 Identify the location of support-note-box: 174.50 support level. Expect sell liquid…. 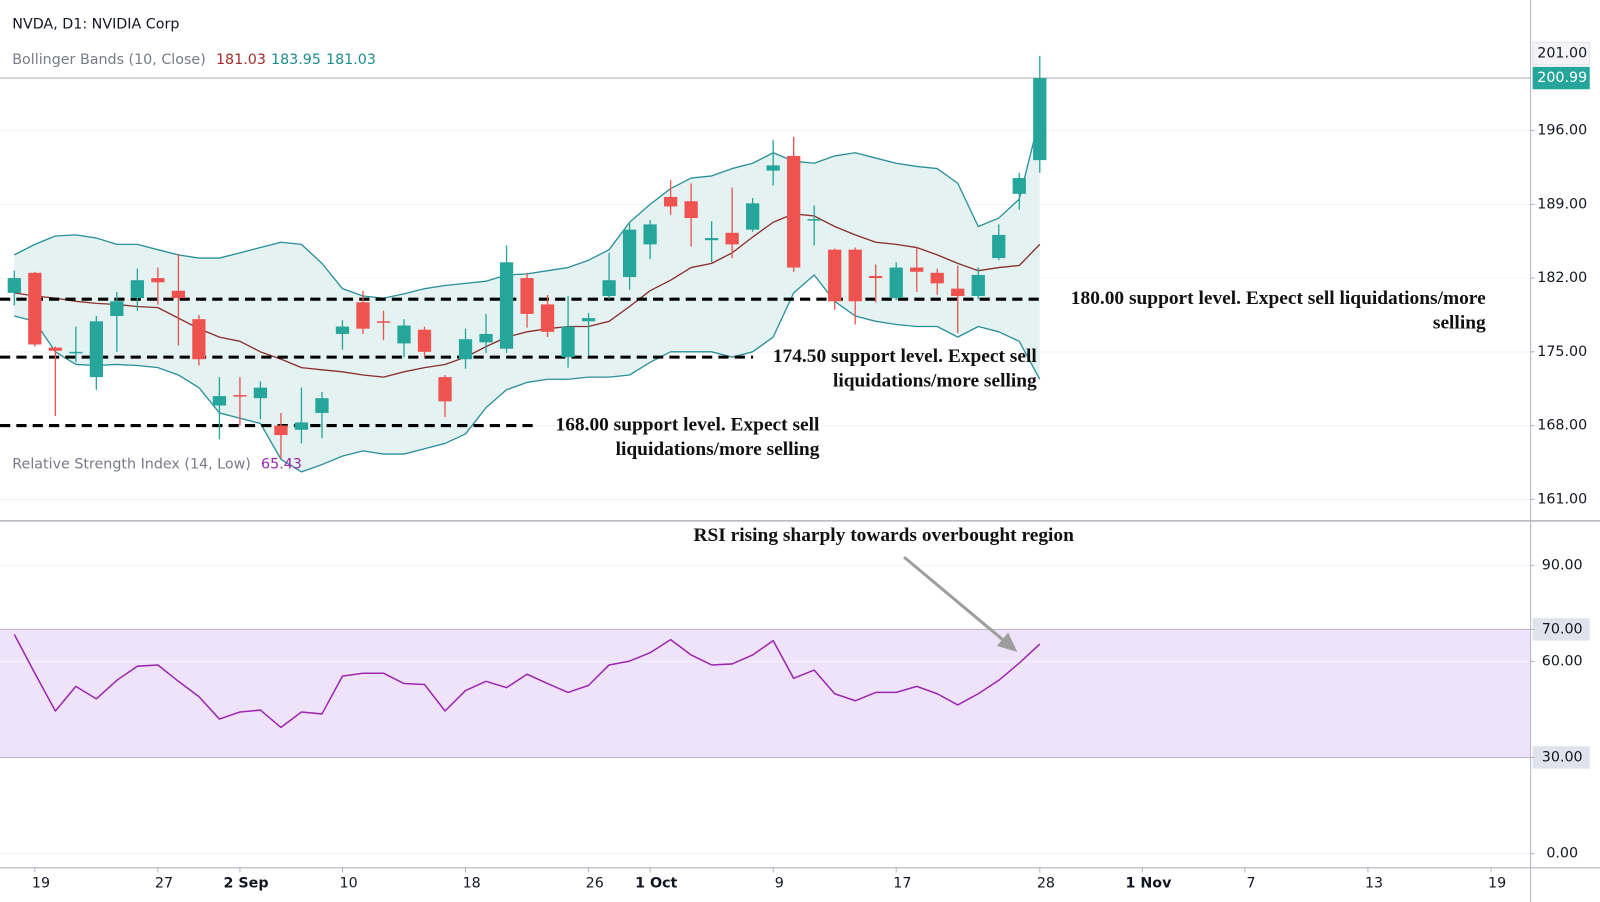
(904, 368).